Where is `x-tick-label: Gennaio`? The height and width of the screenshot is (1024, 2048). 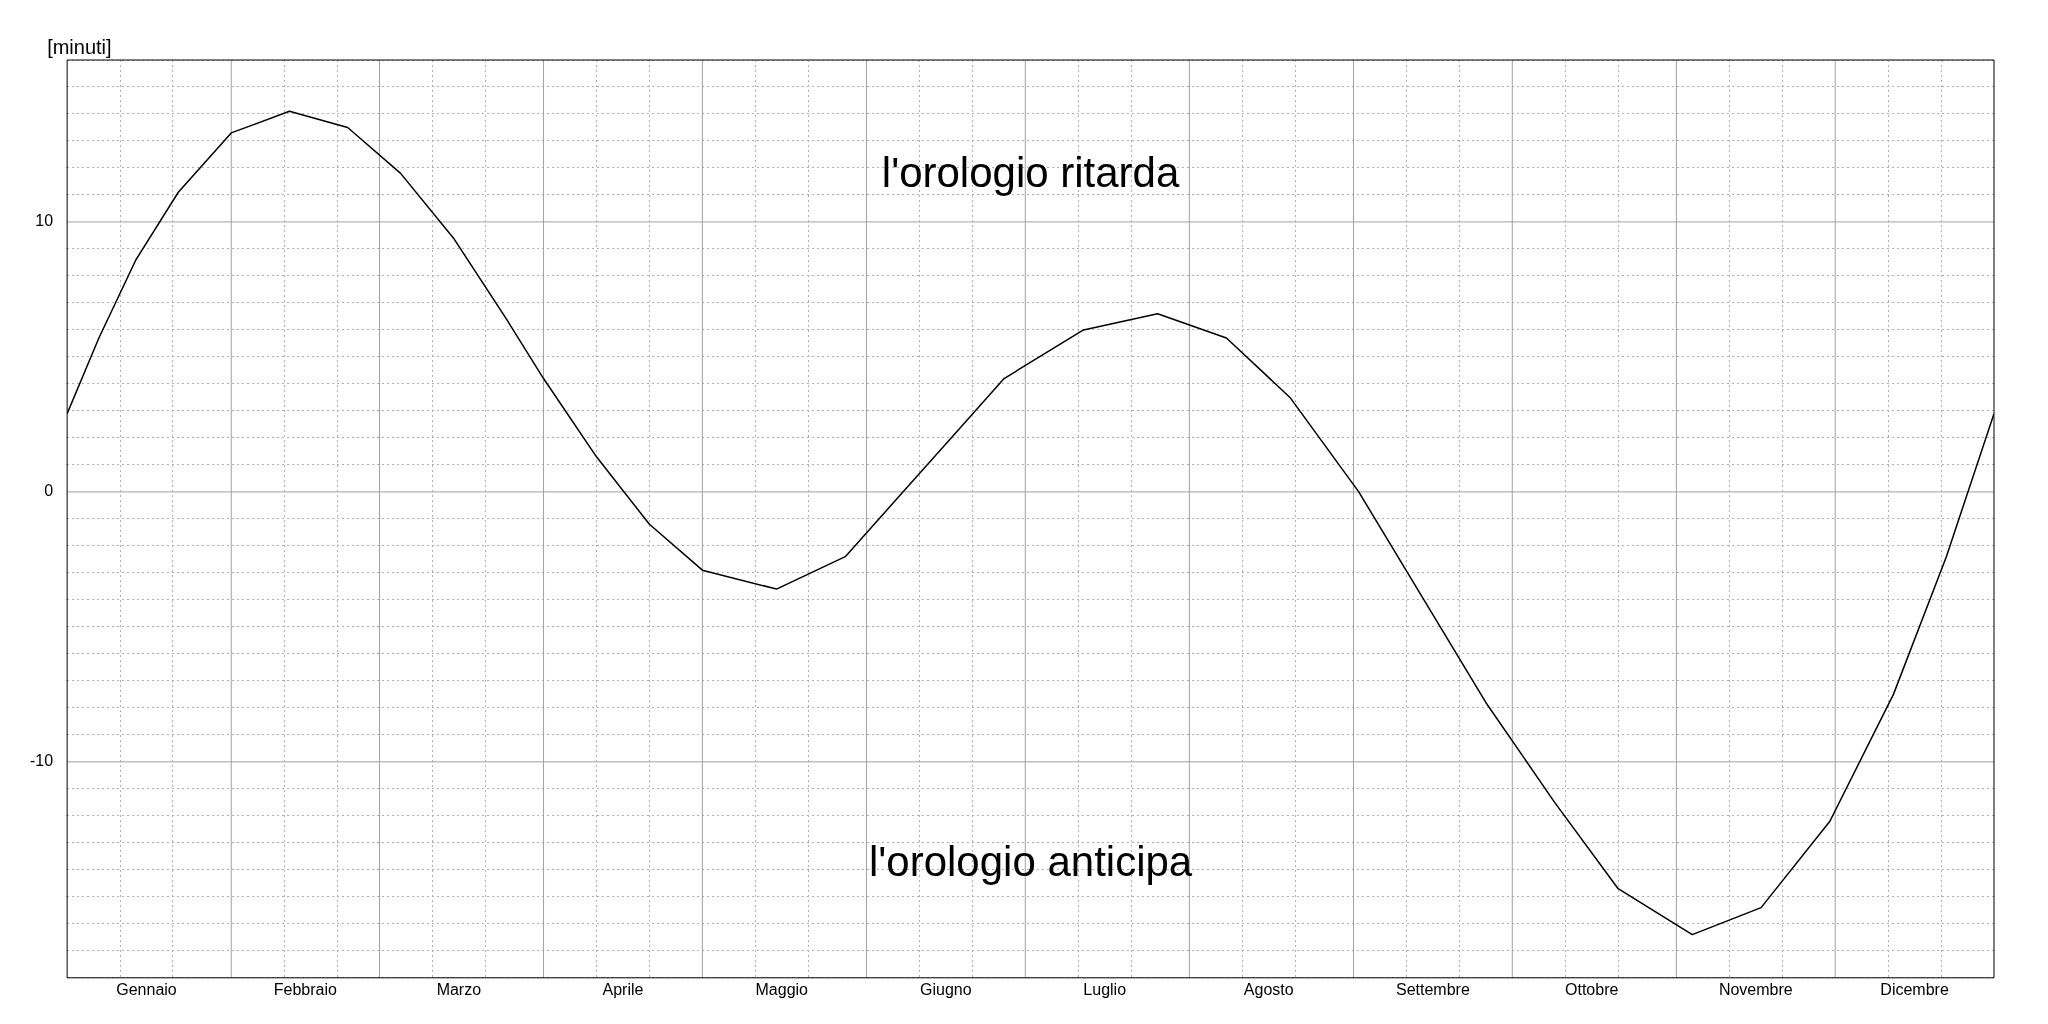
x-tick-label: Gennaio is located at coordinates (146, 989).